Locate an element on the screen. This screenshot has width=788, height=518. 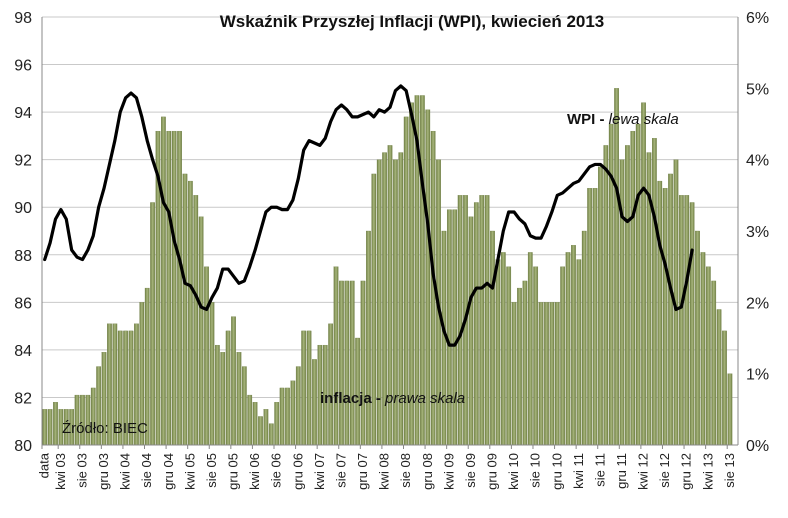
x-tick-label: gru 04 is located at coordinates (168, 471).